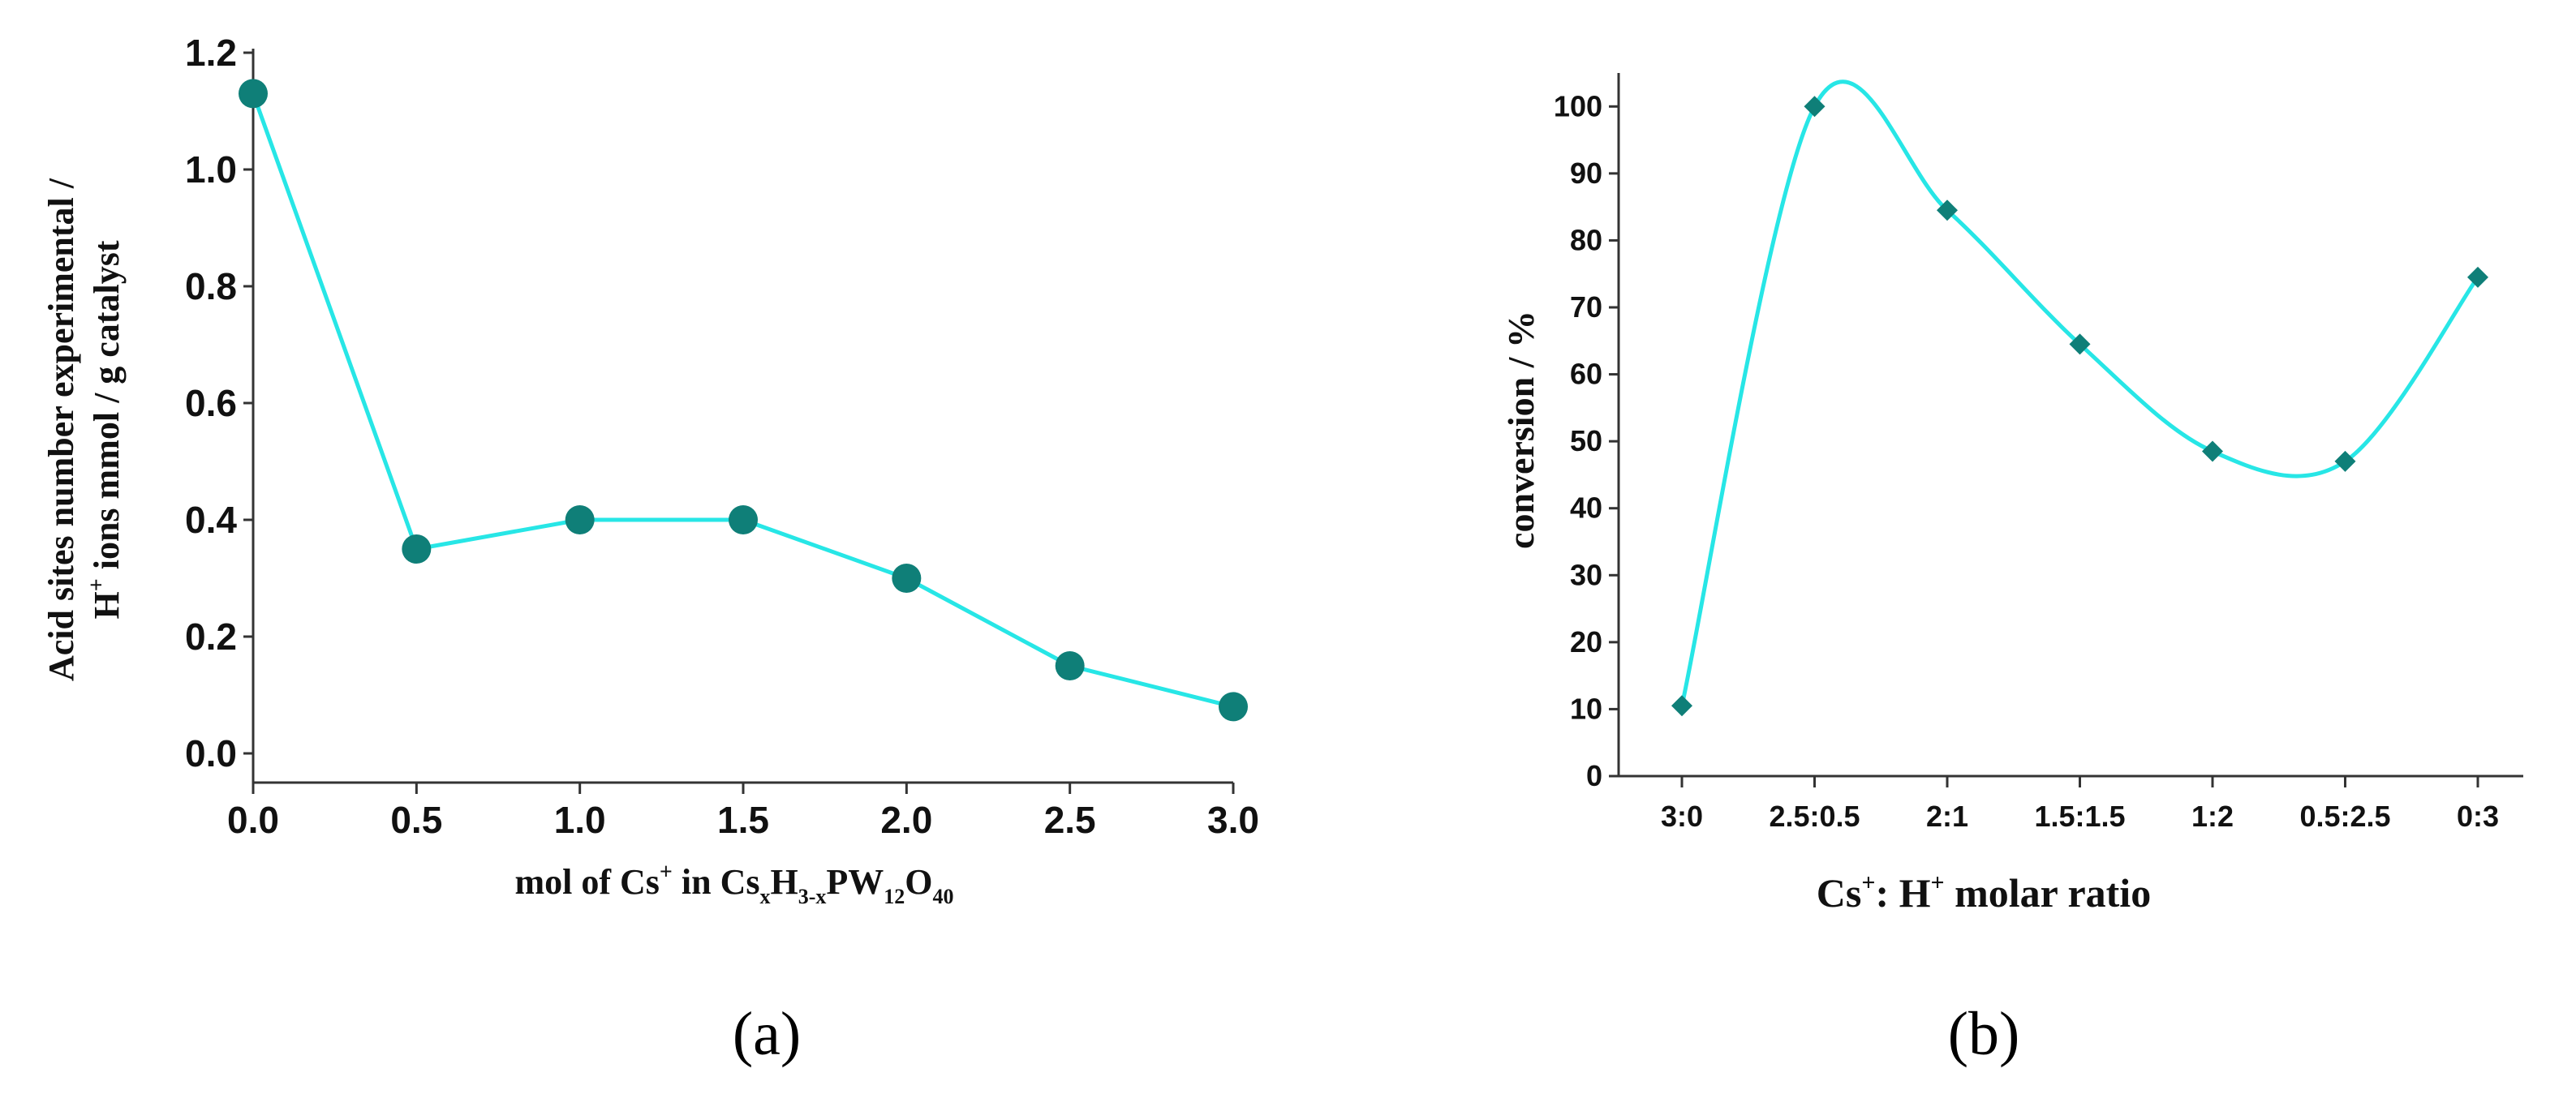 This screenshot has height=1094, width=2576. What do you see at coordinates (211, 286) in the screenshot?
I see `chart-a-y-tick-label: 0.8` at bounding box center [211, 286].